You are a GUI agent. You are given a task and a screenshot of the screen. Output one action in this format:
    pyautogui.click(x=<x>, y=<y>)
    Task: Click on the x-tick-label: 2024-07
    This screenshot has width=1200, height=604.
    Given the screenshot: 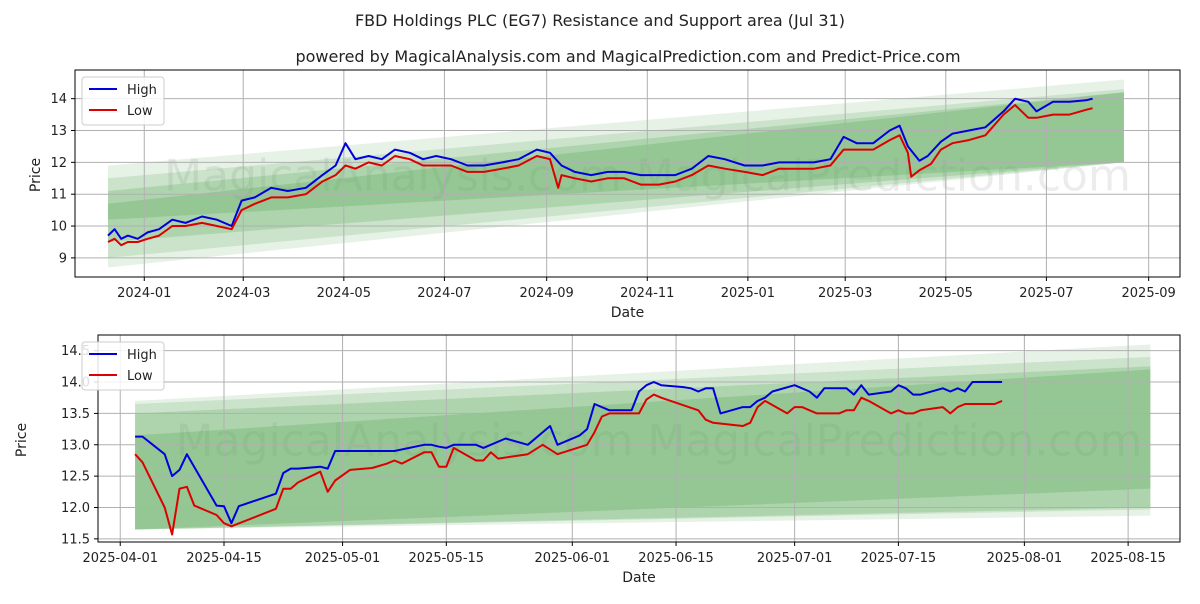 What is the action you would take?
    pyautogui.click(x=444, y=293)
    